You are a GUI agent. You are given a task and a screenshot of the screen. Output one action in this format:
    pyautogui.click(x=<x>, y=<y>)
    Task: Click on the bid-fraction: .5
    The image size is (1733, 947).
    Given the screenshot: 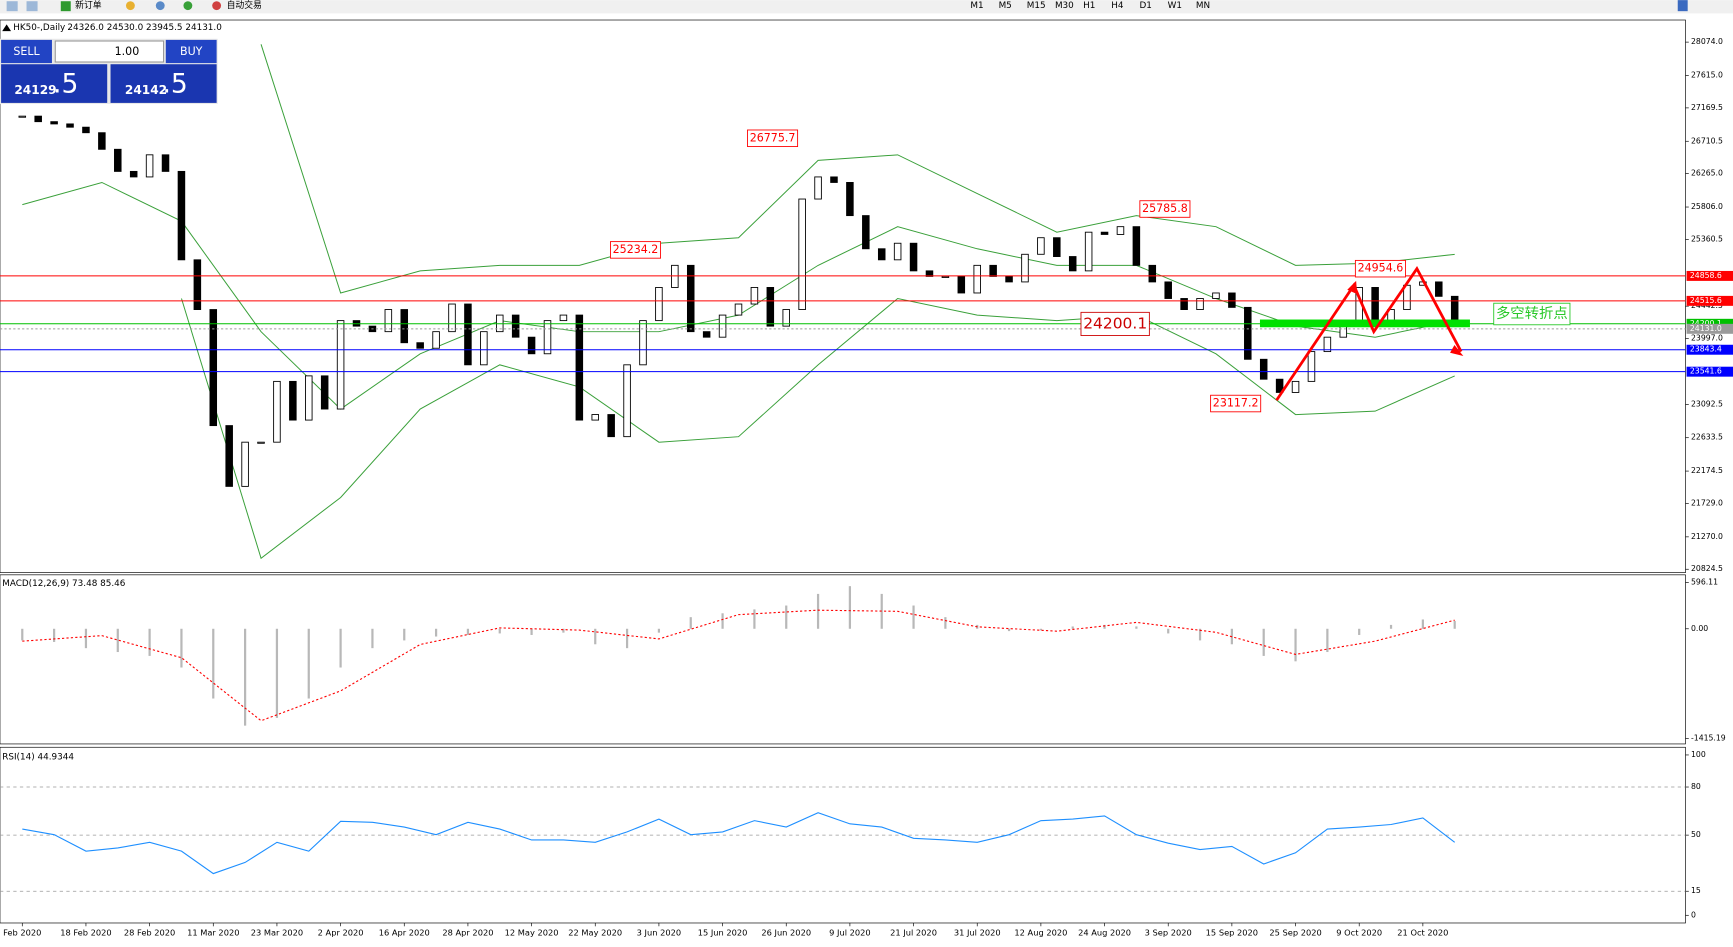 What is the action you would take?
    pyautogui.click(x=65, y=84)
    